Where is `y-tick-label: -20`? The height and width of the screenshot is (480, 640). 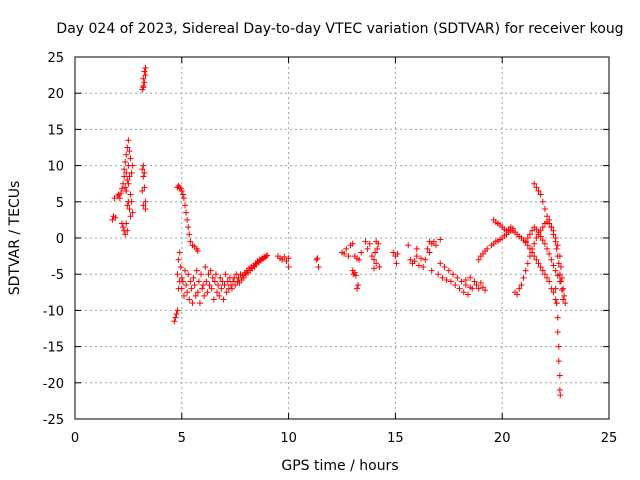 y-tick-label: -20 is located at coordinates (53, 384).